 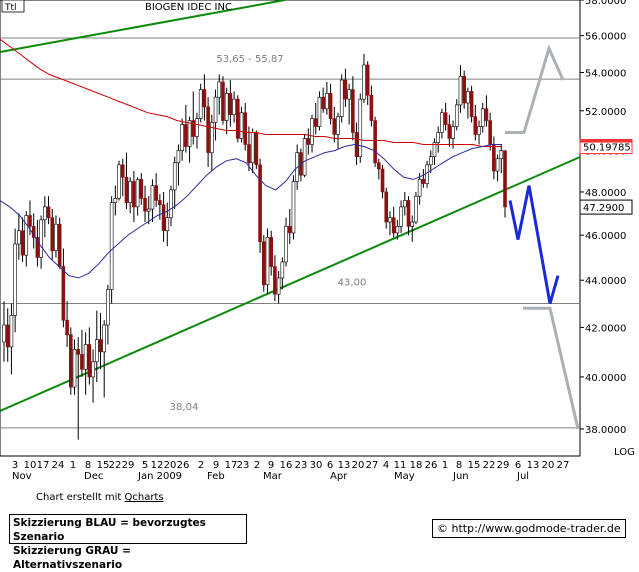 I want to click on symbol-label: Ttl, so click(x=10, y=8).